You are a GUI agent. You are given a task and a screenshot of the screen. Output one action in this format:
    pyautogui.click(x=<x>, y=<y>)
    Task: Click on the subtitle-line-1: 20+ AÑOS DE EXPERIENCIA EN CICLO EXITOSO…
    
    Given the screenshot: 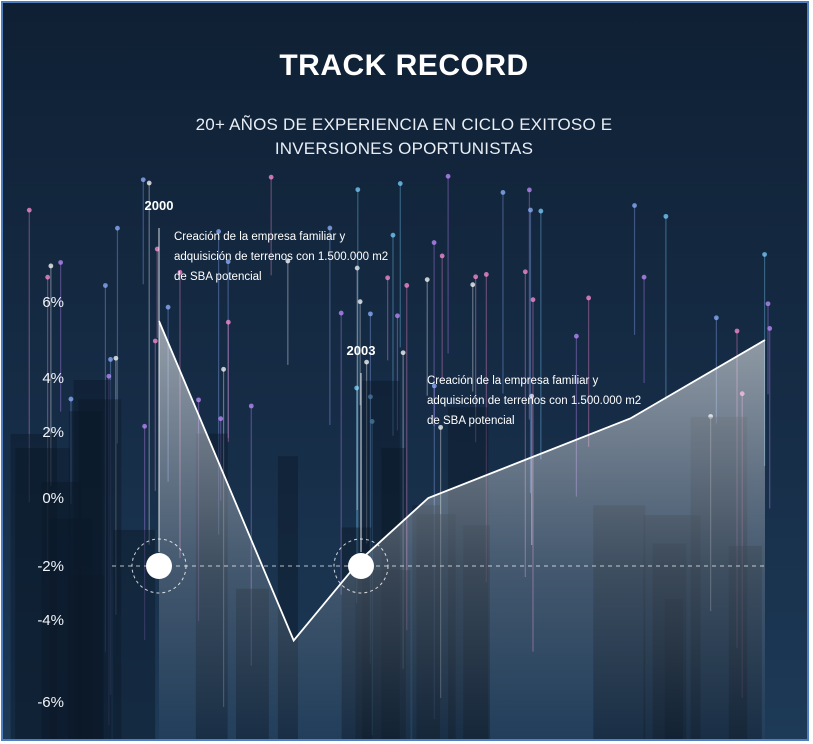 What is the action you would take?
    pyautogui.click(x=404, y=124)
    